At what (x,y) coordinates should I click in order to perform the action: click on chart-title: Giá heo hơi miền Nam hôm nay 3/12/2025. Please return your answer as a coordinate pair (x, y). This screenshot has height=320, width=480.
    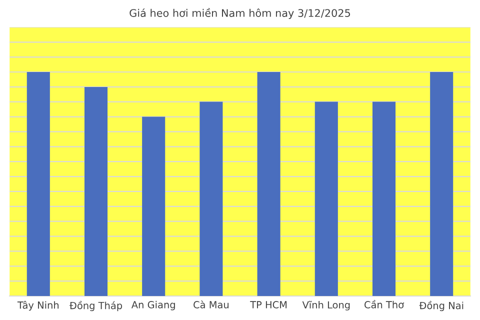
    Looking at the image, I should click on (240, 13).